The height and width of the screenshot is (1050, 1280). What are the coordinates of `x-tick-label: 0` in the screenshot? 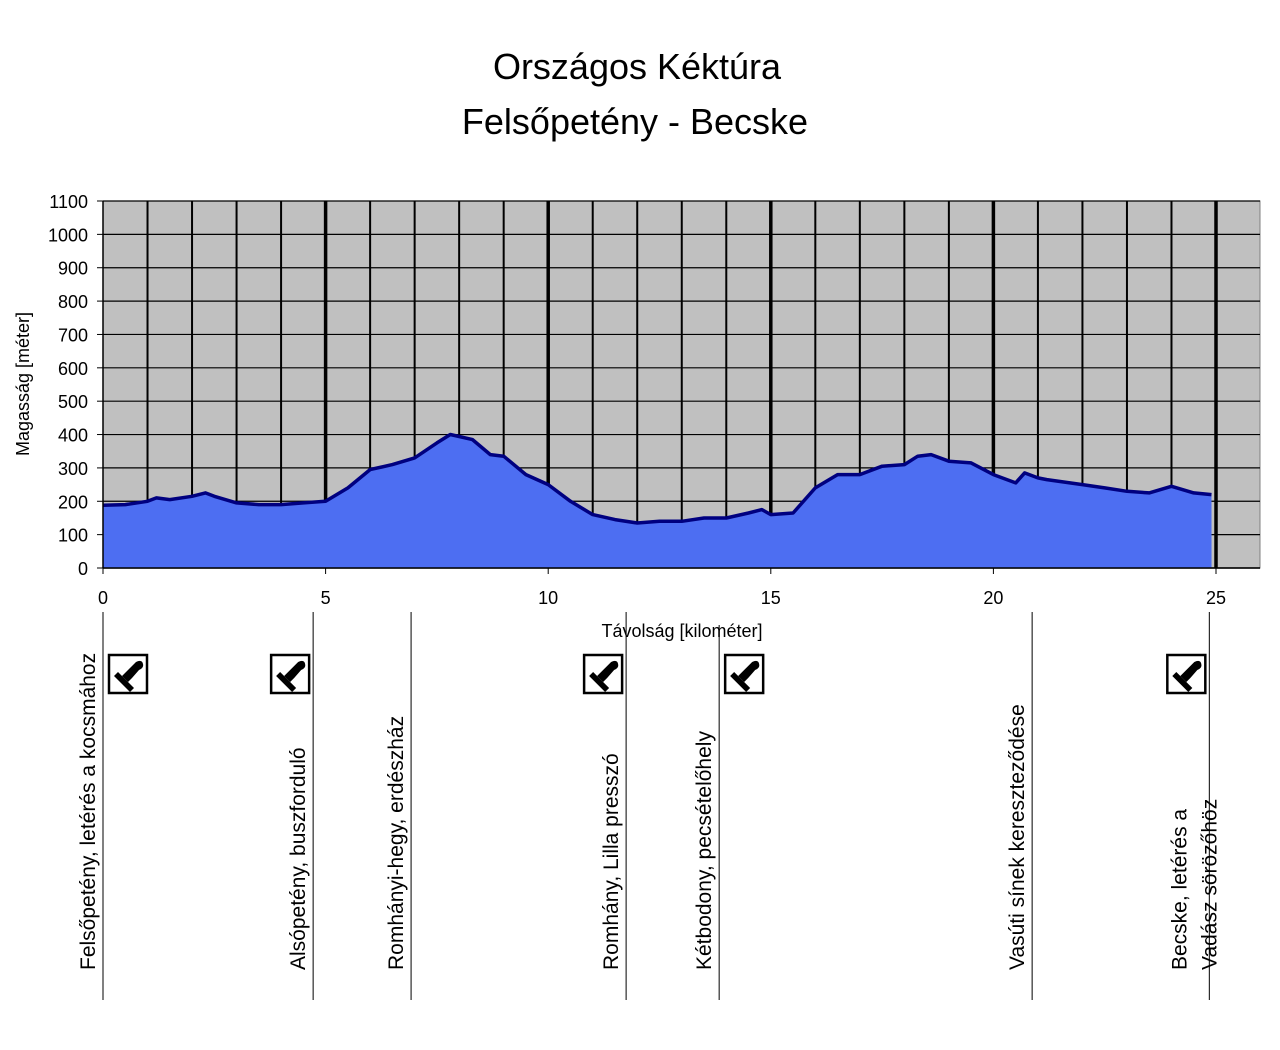 It's located at (103, 598).